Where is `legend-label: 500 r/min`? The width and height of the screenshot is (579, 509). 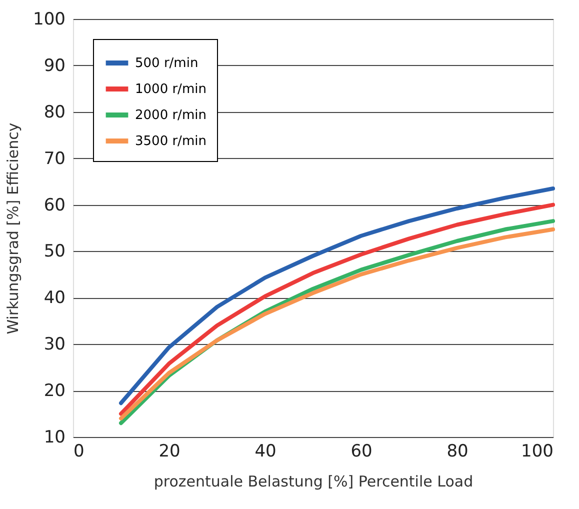 legend-label: 500 r/min is located at coordinates (166, 63).